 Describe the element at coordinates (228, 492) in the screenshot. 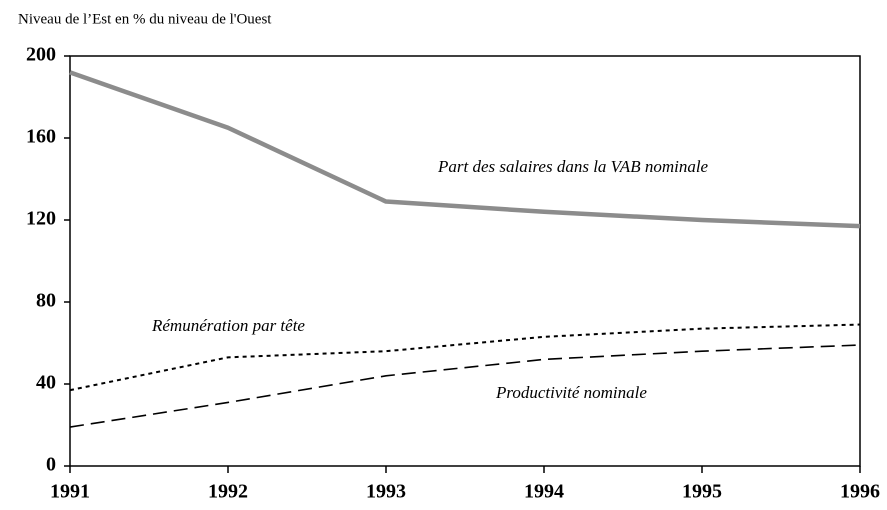

I see `x-tick-label: 1992` at that location.